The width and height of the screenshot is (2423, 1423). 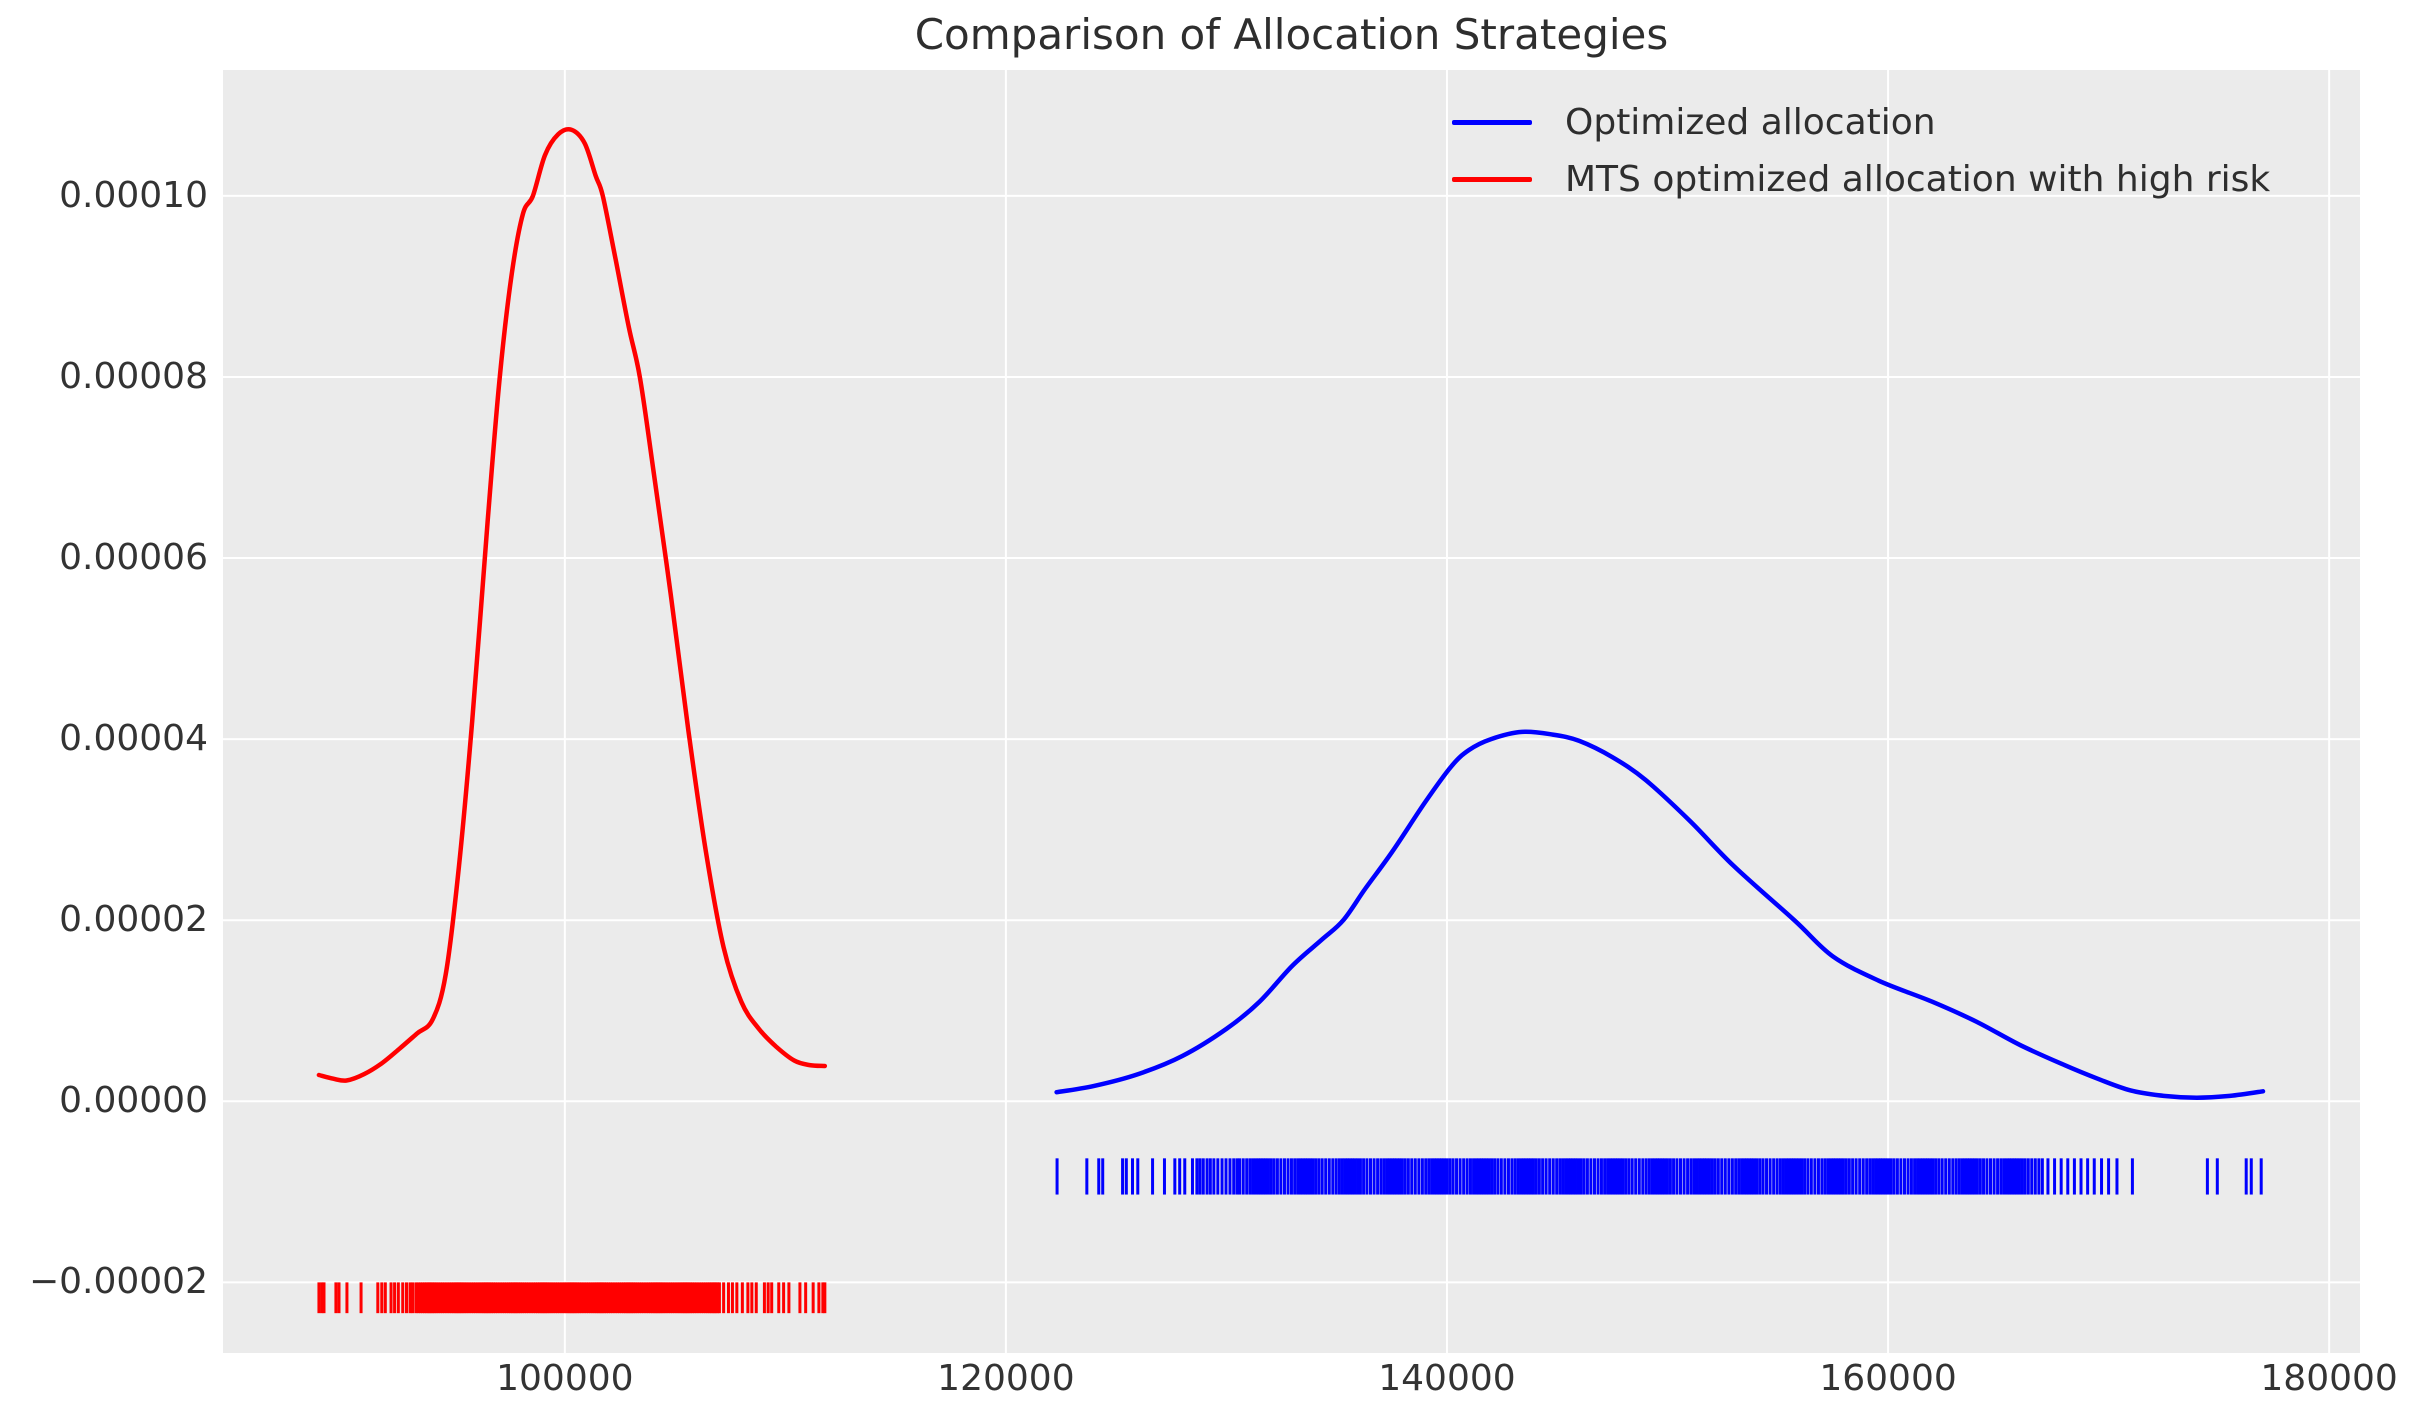 What do you see at coordinates (565, 1378) in the screenshot?
I see `x-tick-label: 100000` at bounding box center [565, 1378].